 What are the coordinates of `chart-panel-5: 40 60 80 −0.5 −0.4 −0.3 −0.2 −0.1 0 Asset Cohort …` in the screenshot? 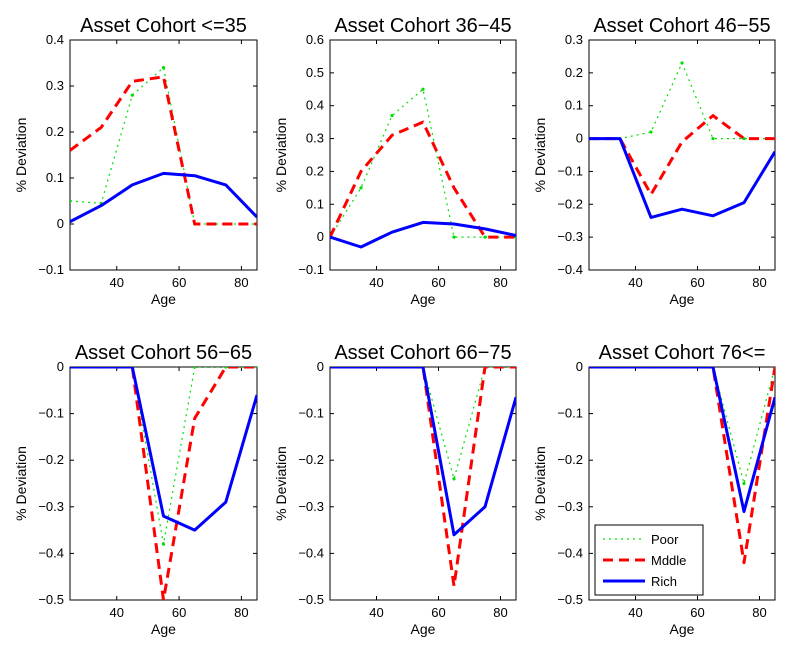 It's located at (395, 489).